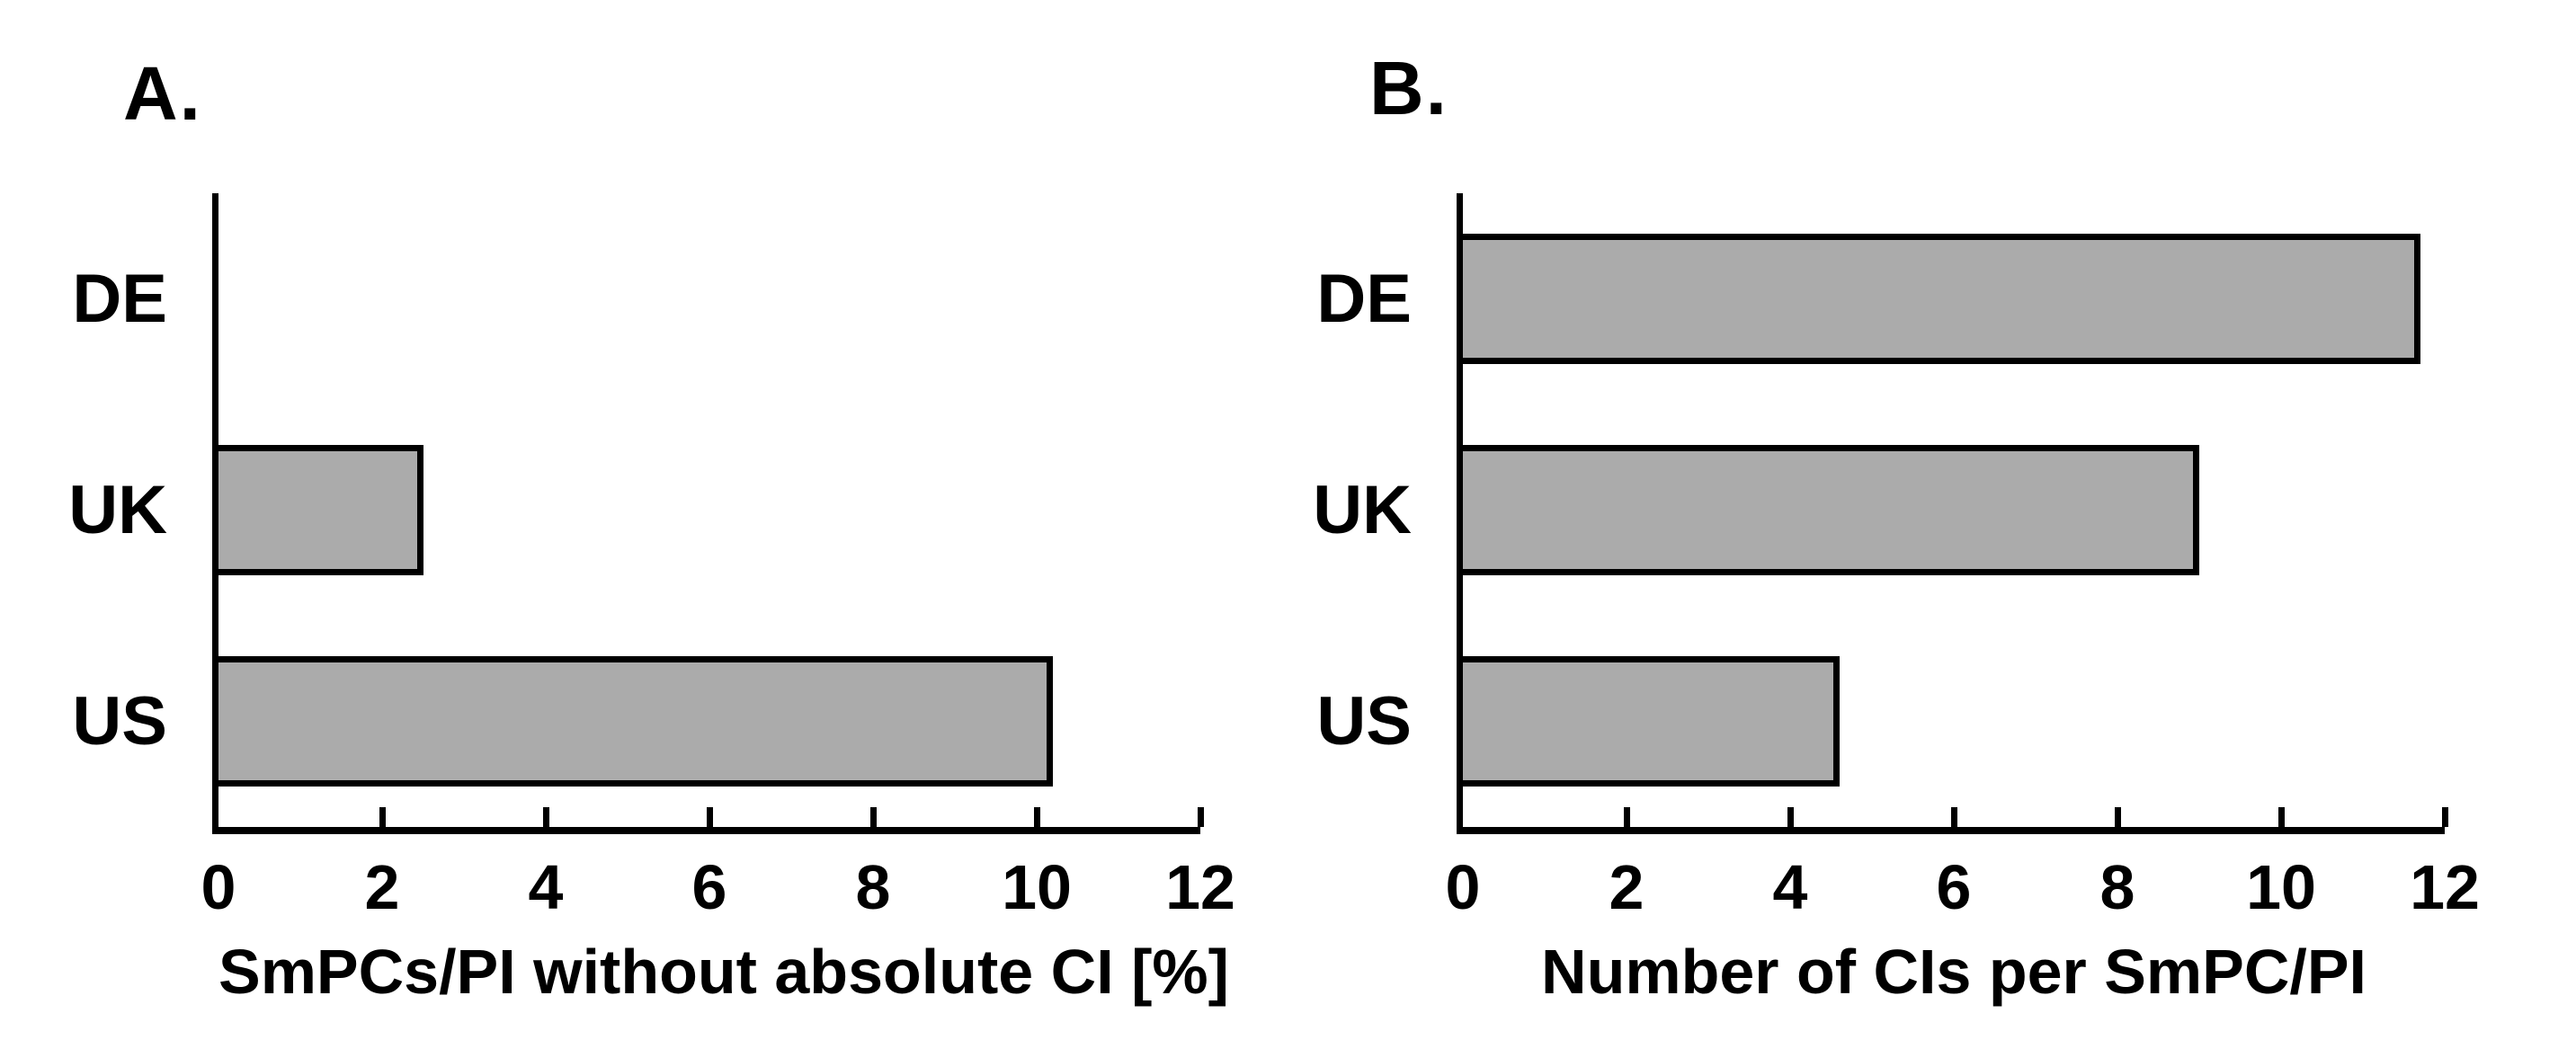  I want to click on panel-a-x-tick-label-12: 12, so click(1200, 887).